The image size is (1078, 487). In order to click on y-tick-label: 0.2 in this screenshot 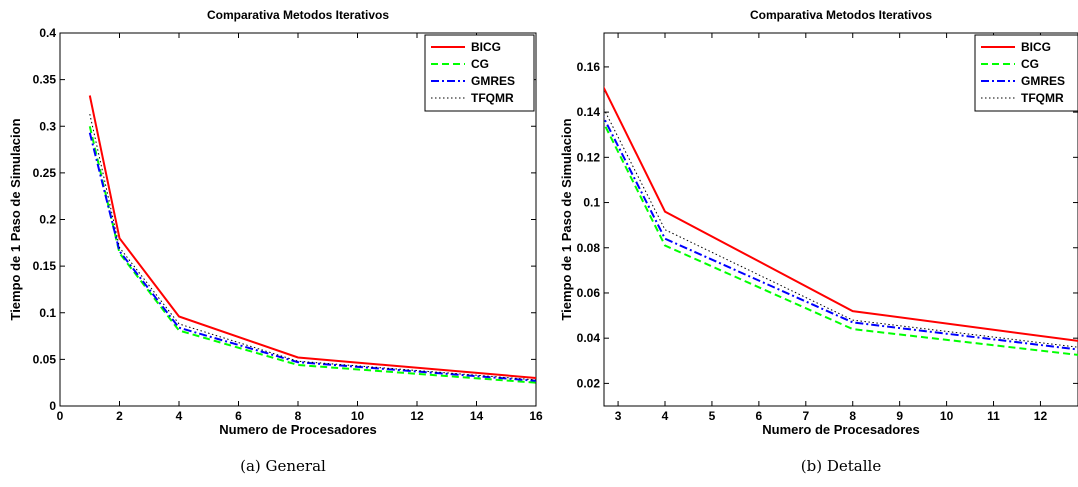, I will do `click(47, 220)`.